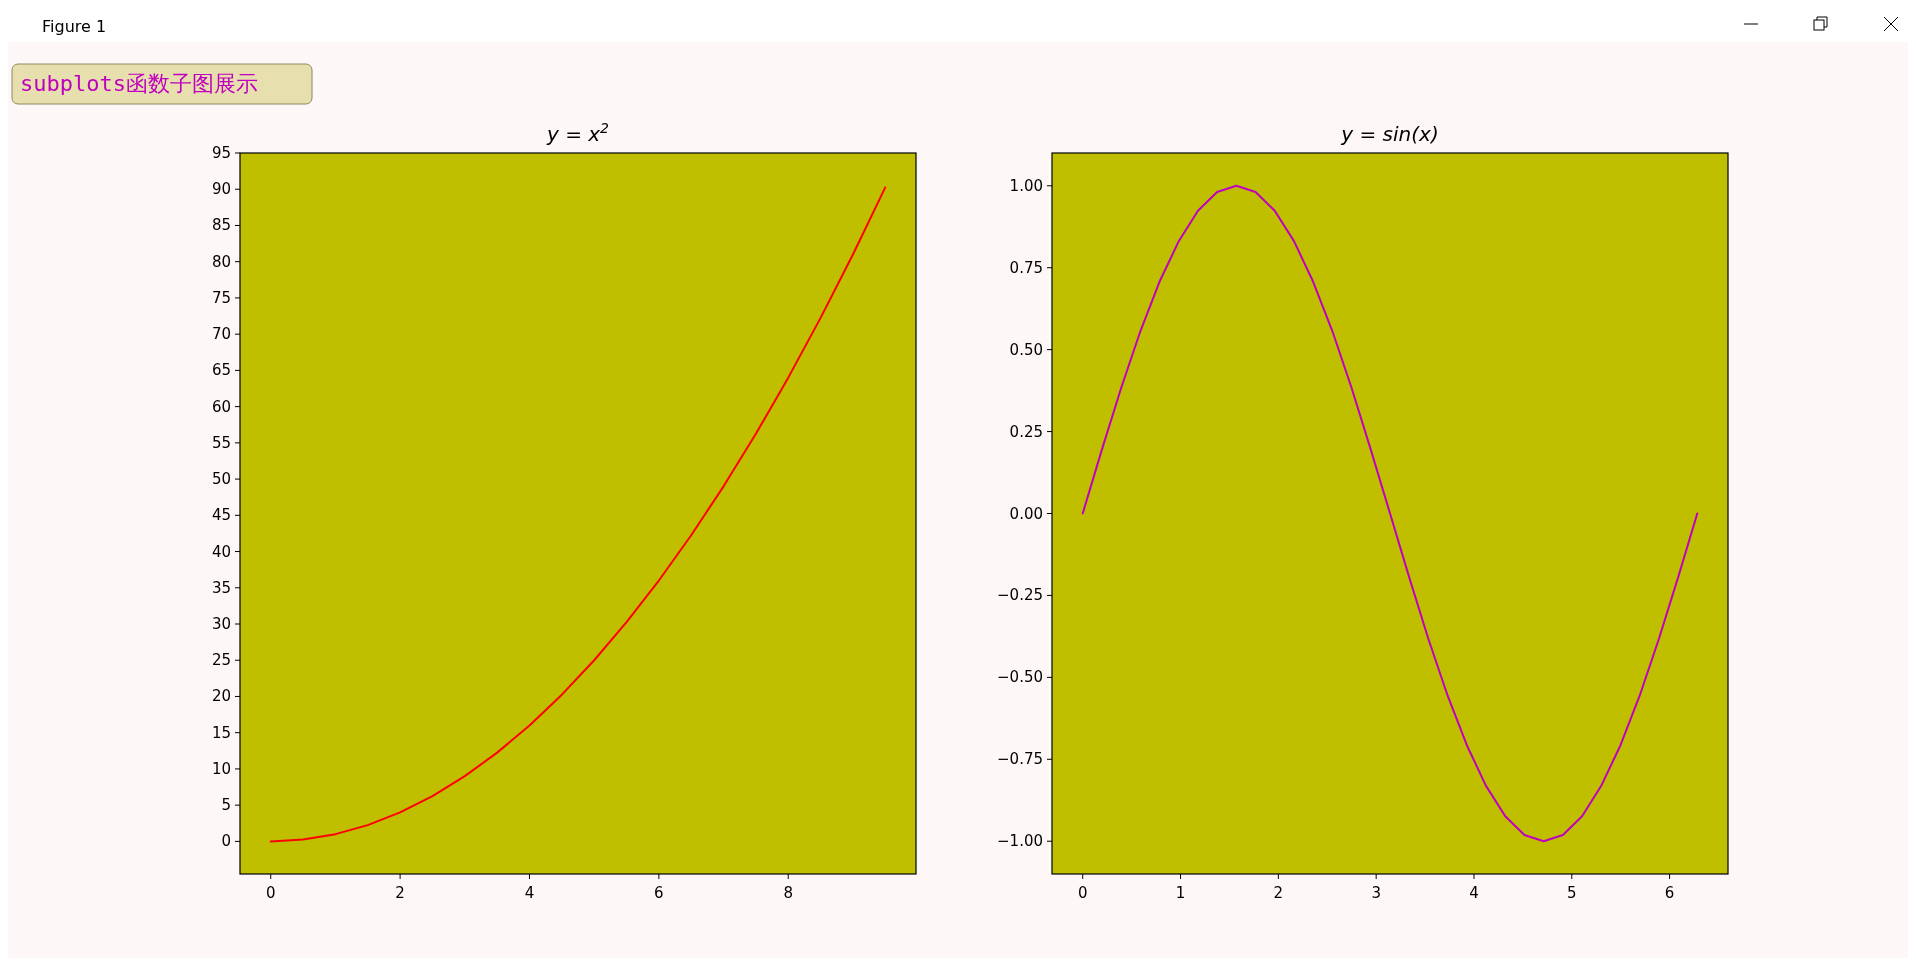 Image resolution: width=1916 pixels, height=968 pixels. What do you see at coordinates (74, 26) in the screenshot?
I see `caption: Figure 1` at bounding box center [74, 26].